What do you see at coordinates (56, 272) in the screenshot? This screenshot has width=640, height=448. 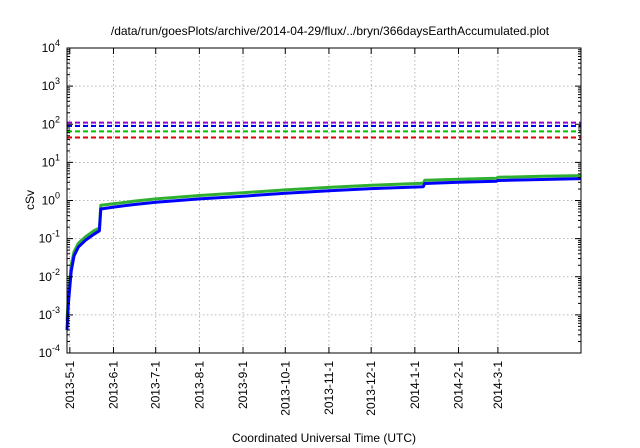 I see `y-tick-exponent: -2` at bounding box center [56, 272].